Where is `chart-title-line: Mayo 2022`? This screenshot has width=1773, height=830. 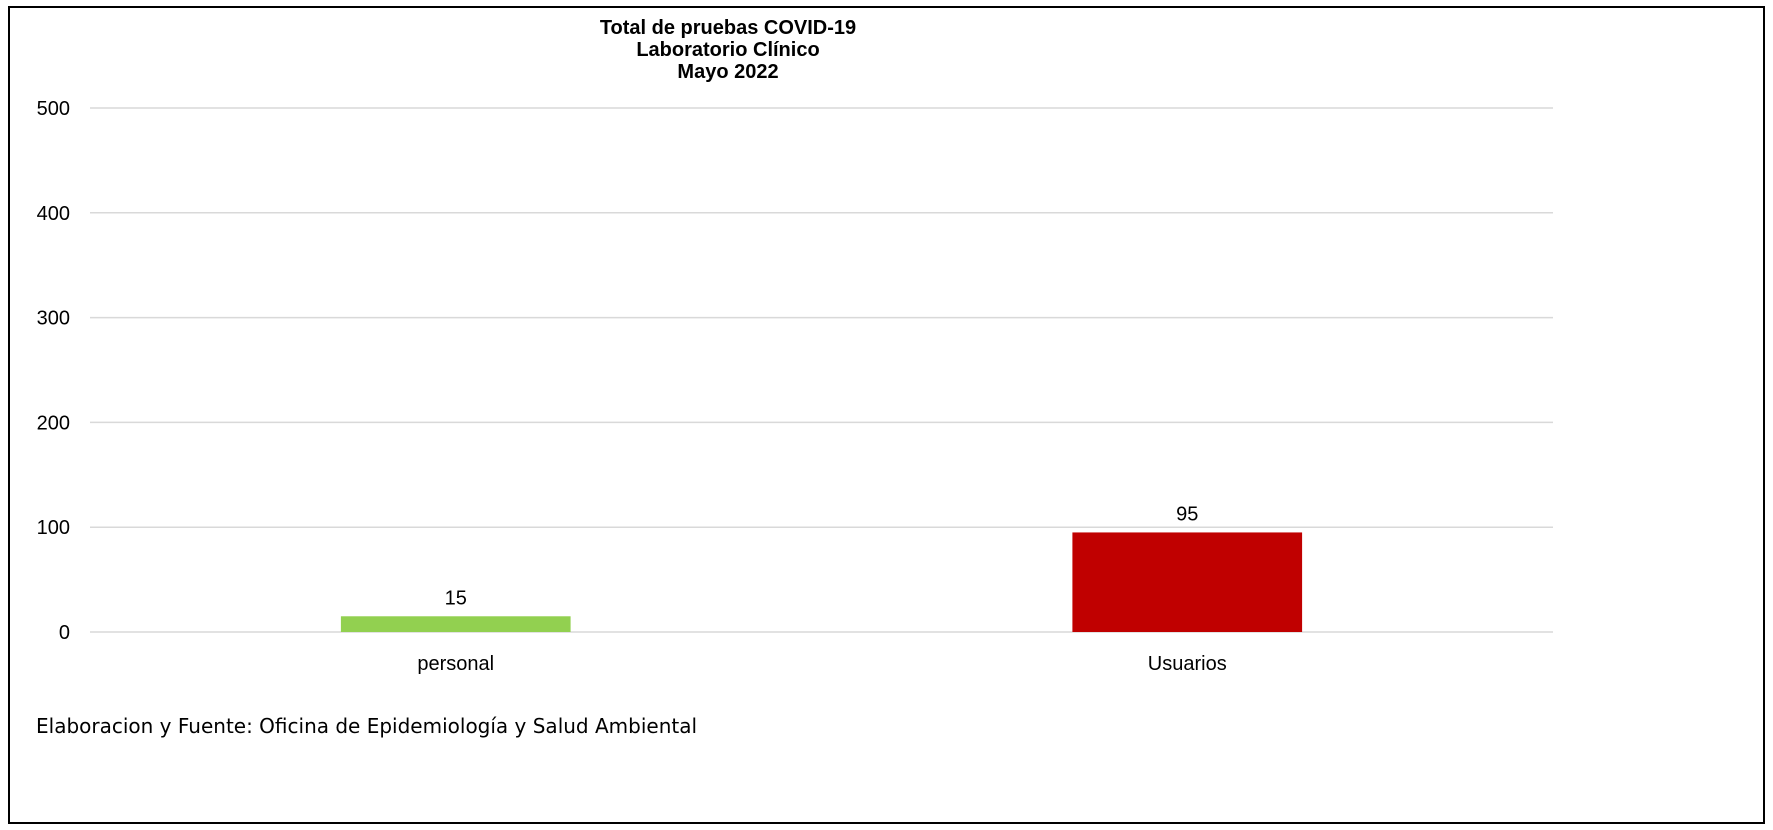 chart-title-line: Mayo 2022 is located at coordinates (727, 72).